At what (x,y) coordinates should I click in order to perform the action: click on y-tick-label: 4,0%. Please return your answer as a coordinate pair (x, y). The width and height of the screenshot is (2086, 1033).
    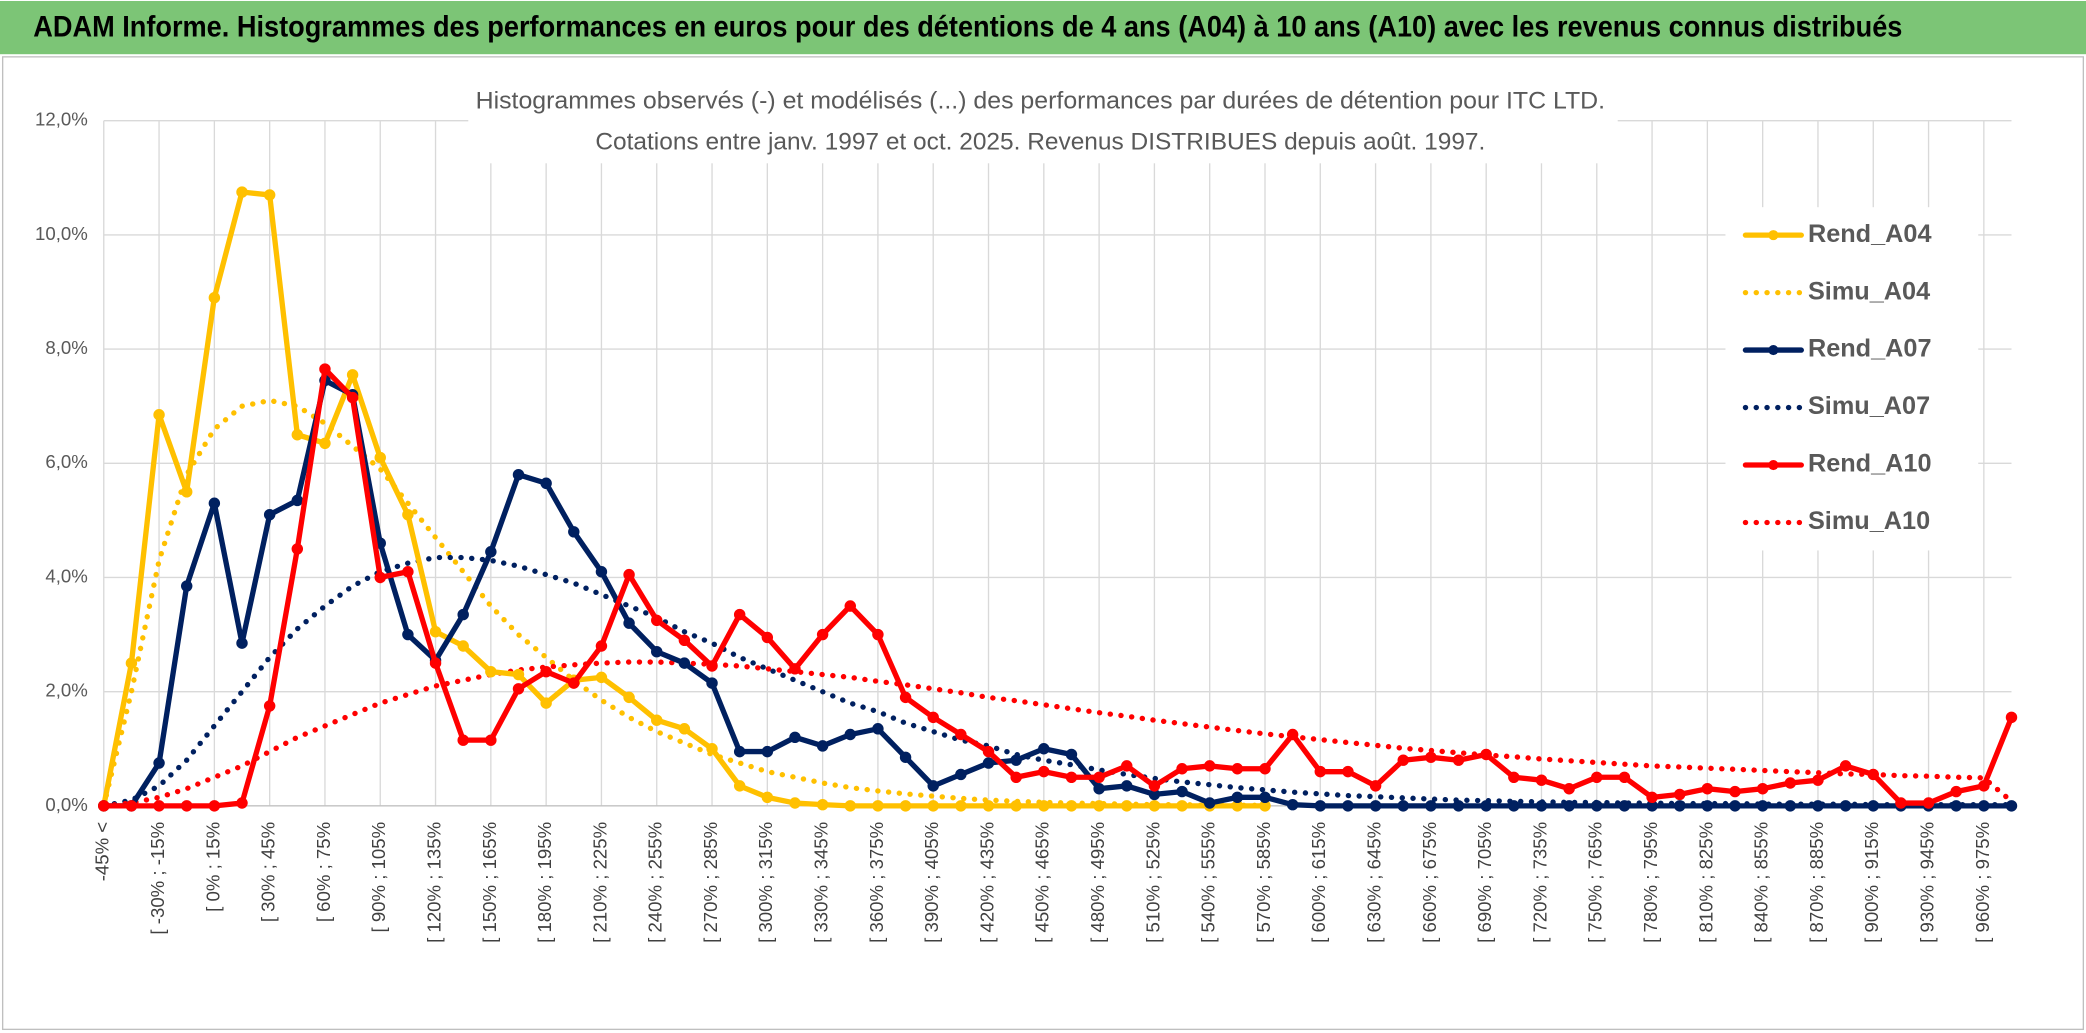
    Looking at the image, I should click on (66, 575).